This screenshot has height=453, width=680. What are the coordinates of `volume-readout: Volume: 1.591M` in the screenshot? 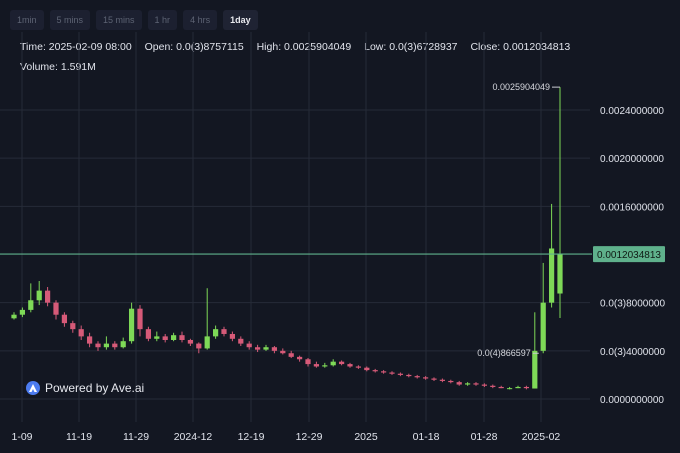 It's located at (63, 67).